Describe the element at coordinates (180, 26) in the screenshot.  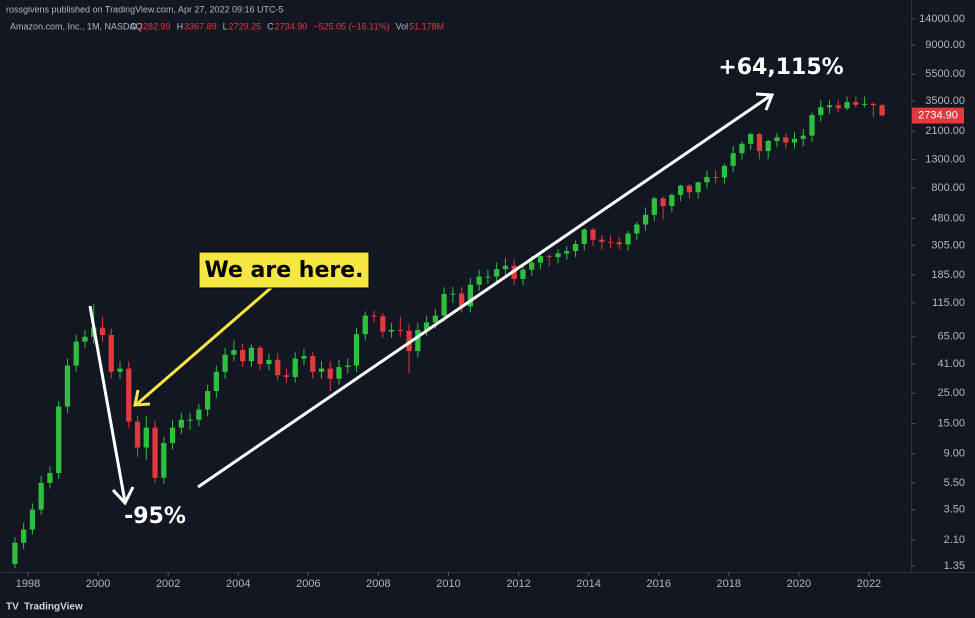
I see `legend-field-label: H` at that location.